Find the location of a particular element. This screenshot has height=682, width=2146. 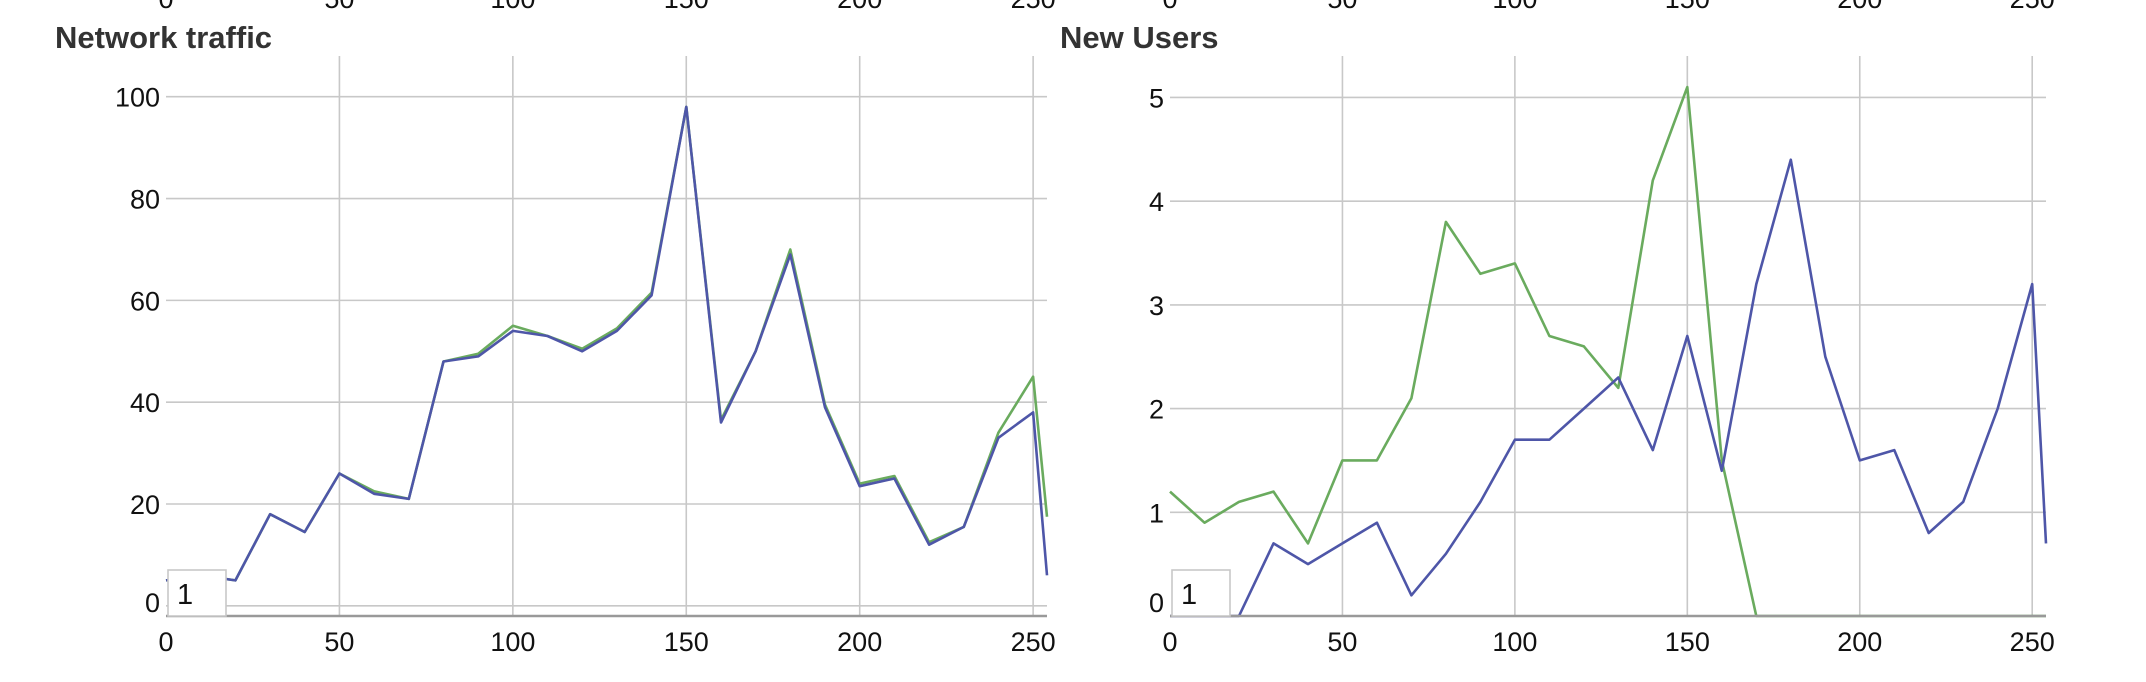

y-tick-label: 4 is located at coordinates (1156, 202).